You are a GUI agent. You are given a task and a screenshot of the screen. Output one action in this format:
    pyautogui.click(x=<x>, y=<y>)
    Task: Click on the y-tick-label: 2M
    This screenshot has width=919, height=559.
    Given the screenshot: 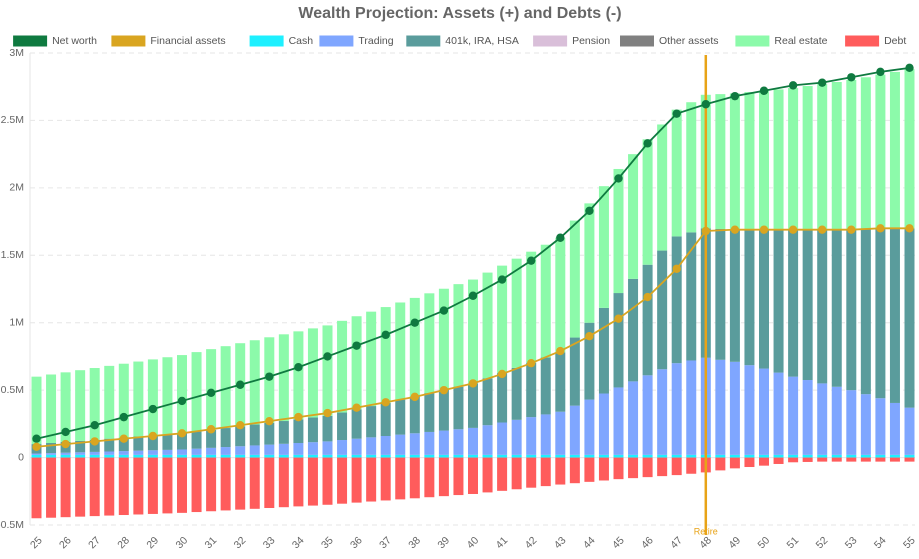 What is the action you would take?
    pyautogui.click(x=16, y=188)
    